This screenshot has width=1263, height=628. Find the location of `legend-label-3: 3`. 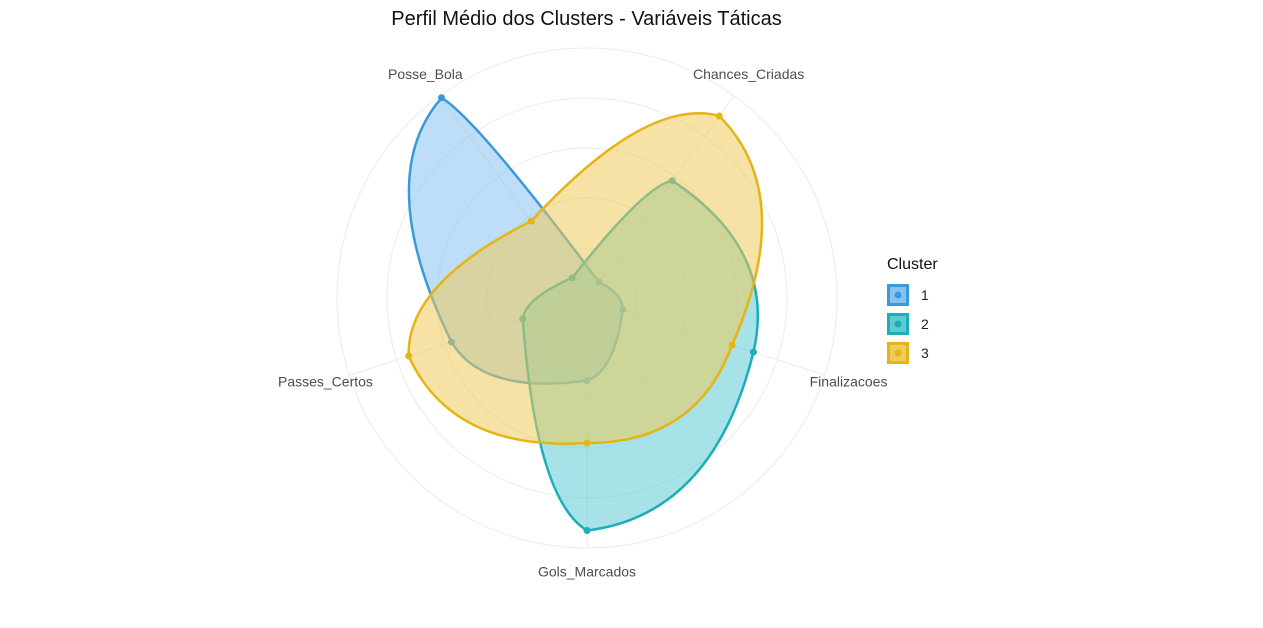

legend-label-3: 3 is located at coordinates (925, 352).